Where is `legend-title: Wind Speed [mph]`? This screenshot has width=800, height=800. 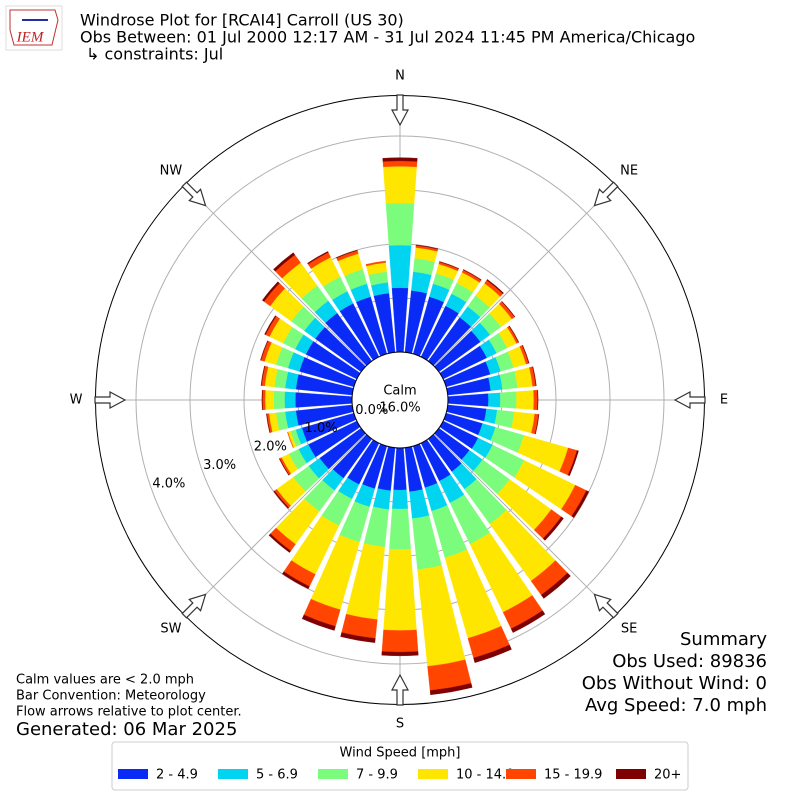 legend-title: Wind Speed [mph] is located at coordinates (400, 753).